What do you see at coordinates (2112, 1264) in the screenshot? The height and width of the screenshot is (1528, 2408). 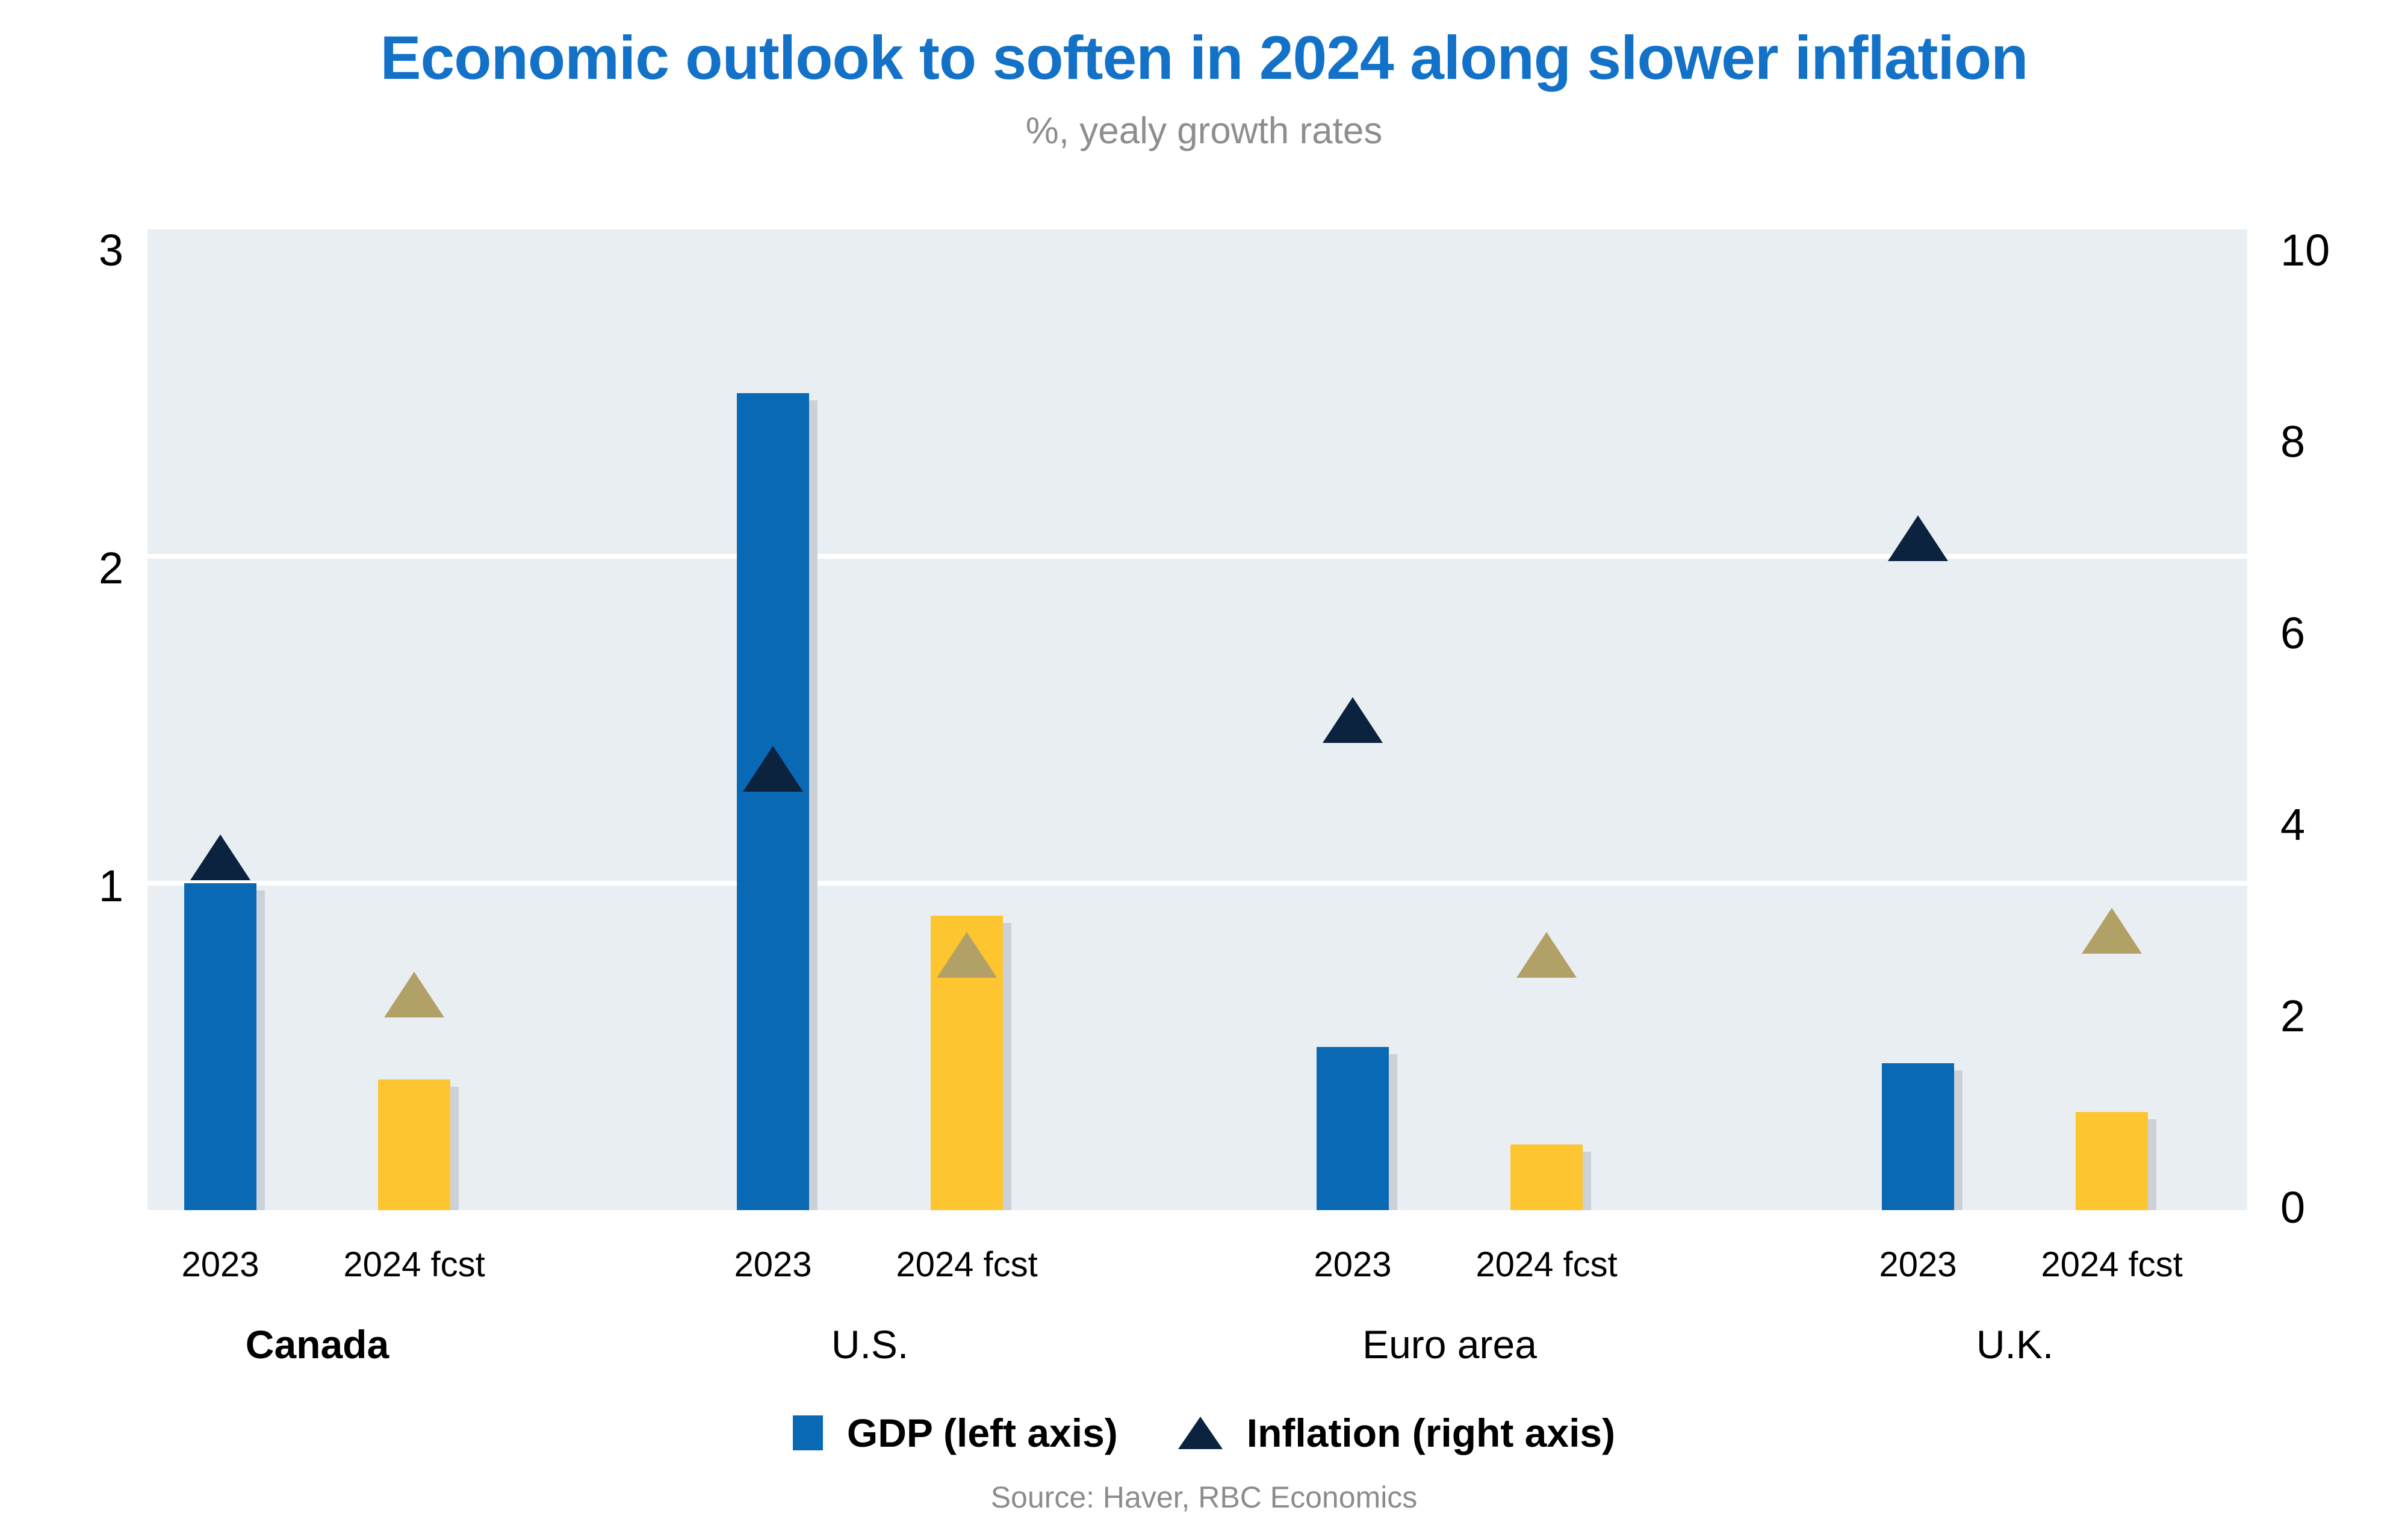 I see `x-tick-u-k-2024-fcst: 2024 fcst` at bounding box center [2112, 1264].